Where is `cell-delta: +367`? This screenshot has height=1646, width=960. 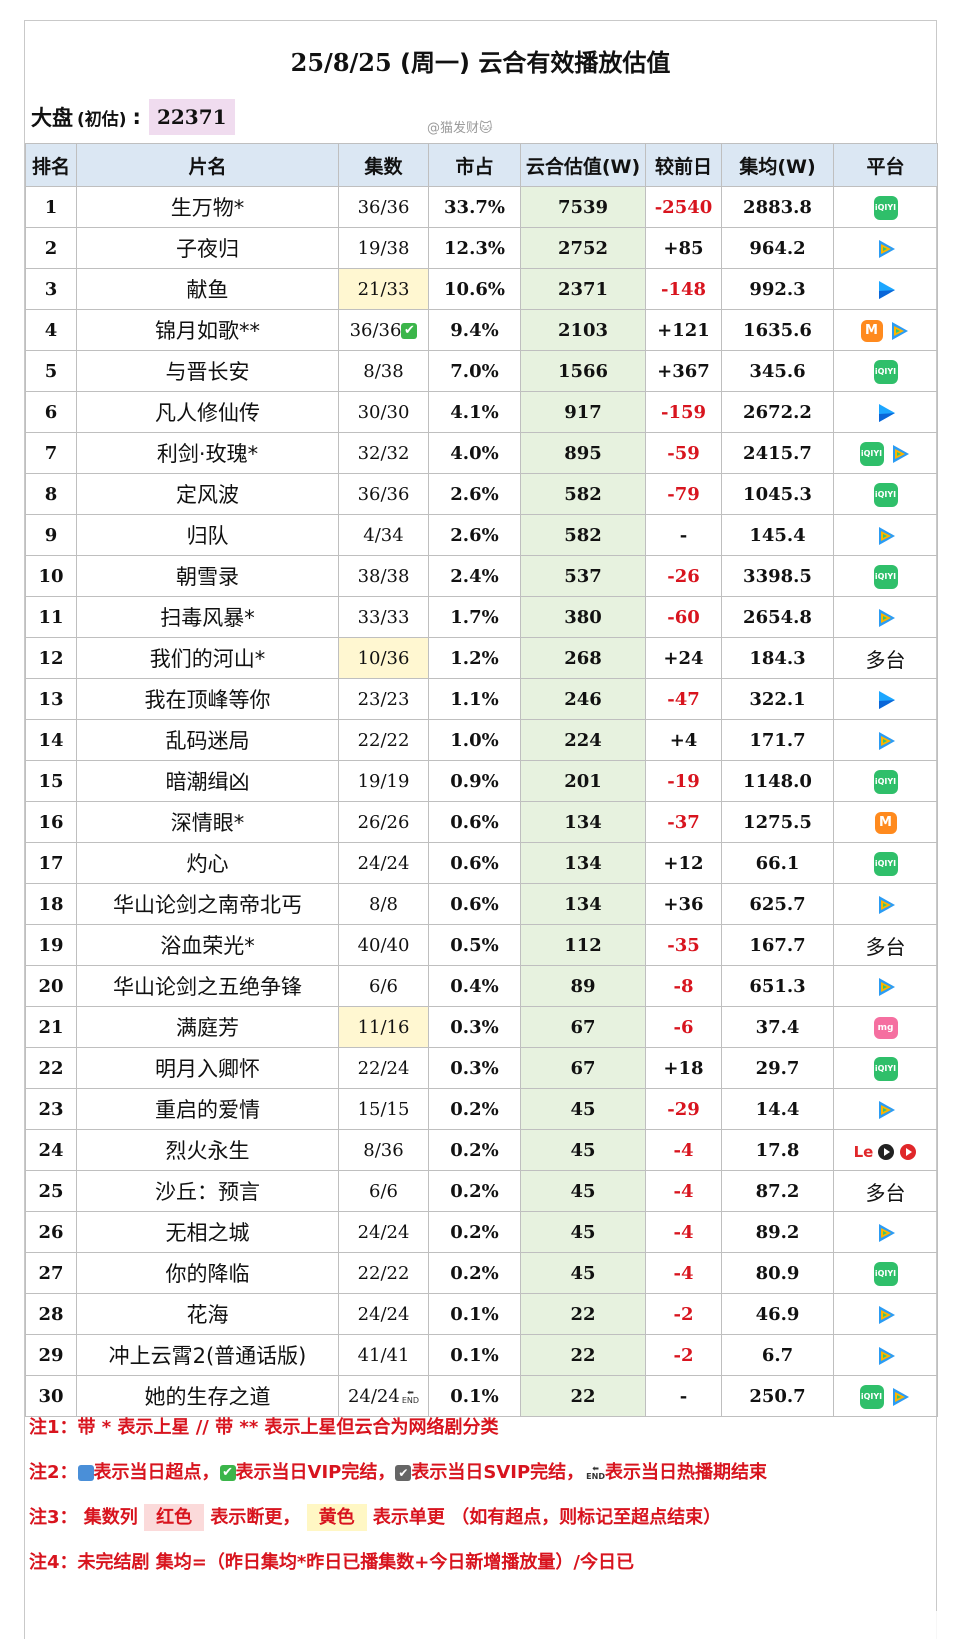
cell-delta: +367 is located at coordinates (683, 371).